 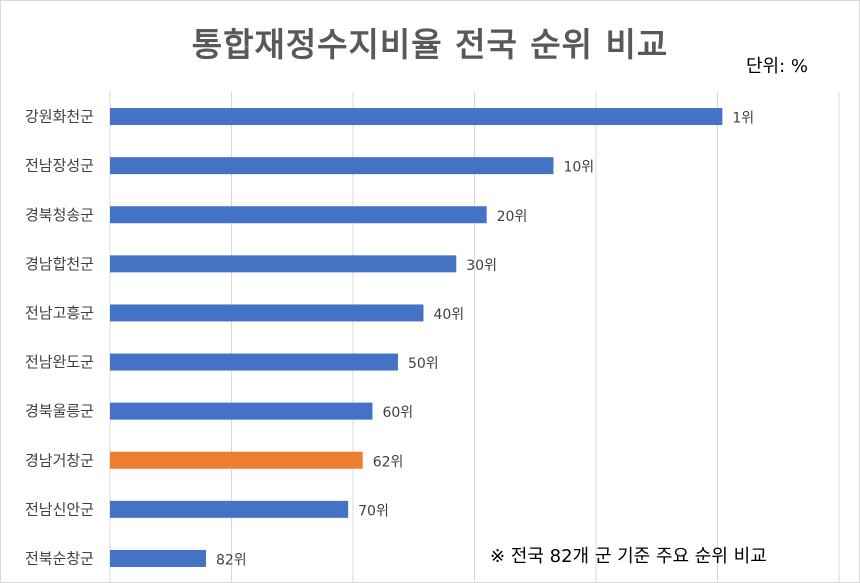 I want to click on data-label: 30위, so click(x=481, y=266).